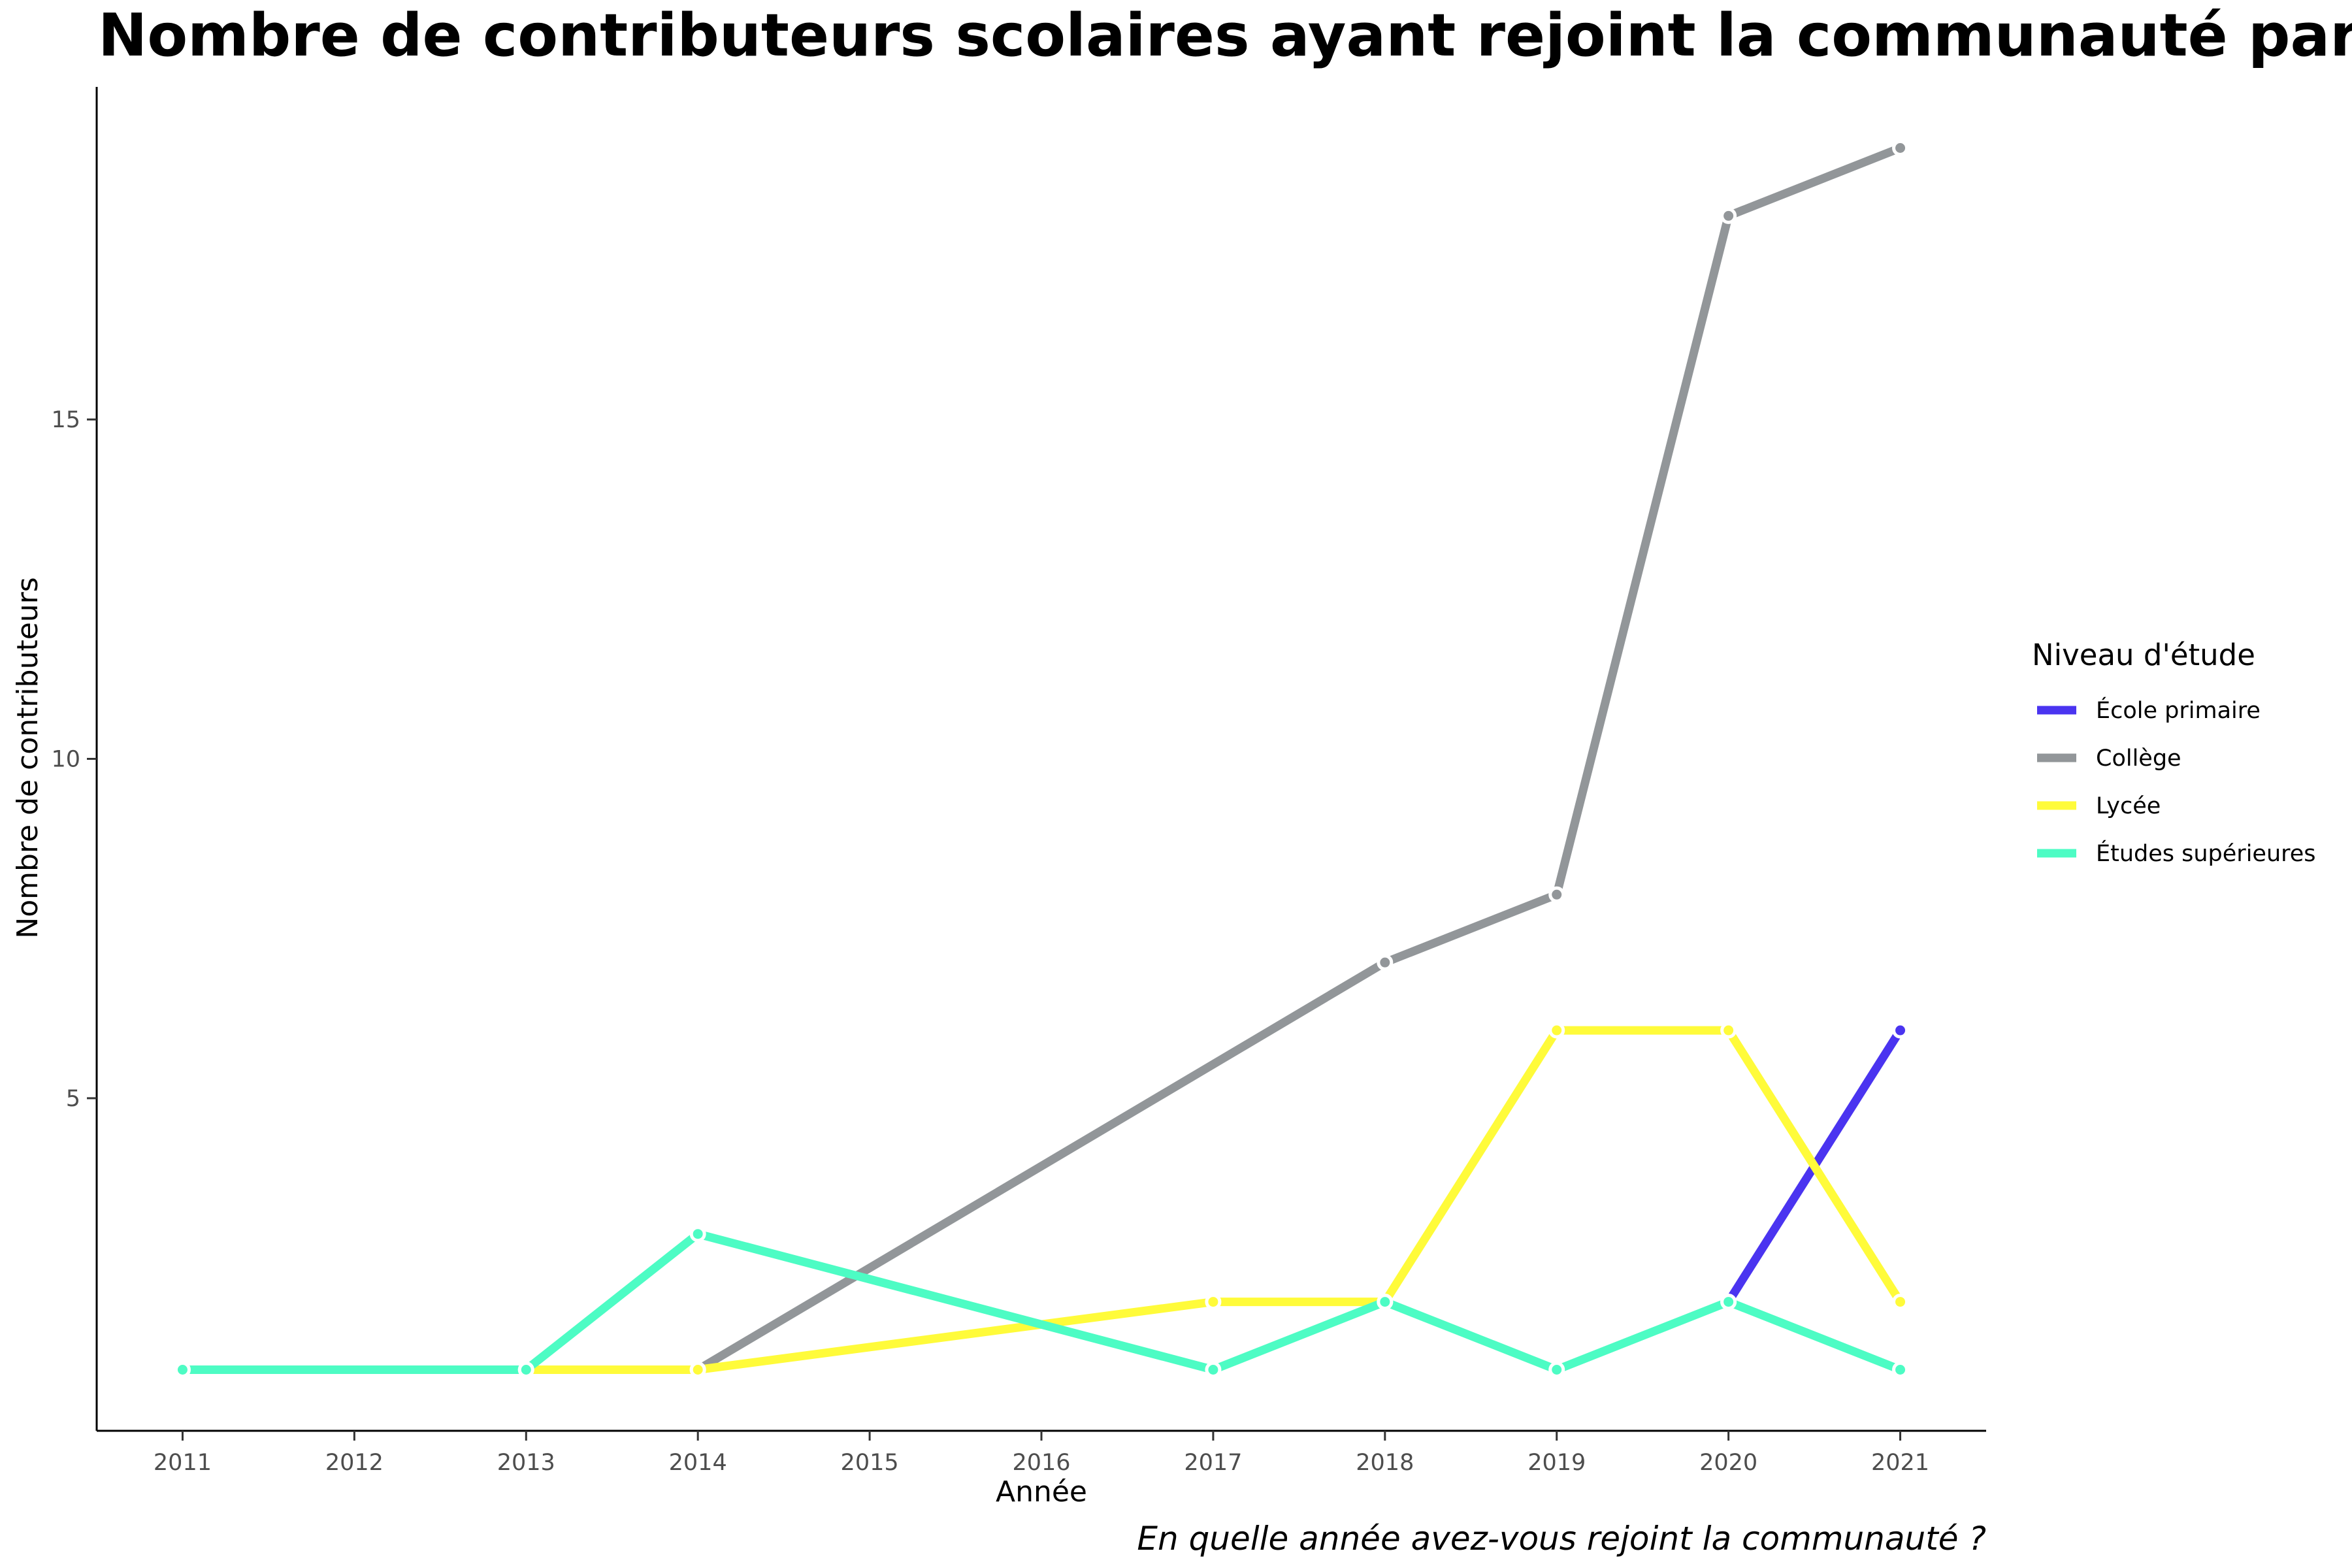 The image size is (2352, 1568). I want to click on y-tick-label: 15, so click(65, 420).